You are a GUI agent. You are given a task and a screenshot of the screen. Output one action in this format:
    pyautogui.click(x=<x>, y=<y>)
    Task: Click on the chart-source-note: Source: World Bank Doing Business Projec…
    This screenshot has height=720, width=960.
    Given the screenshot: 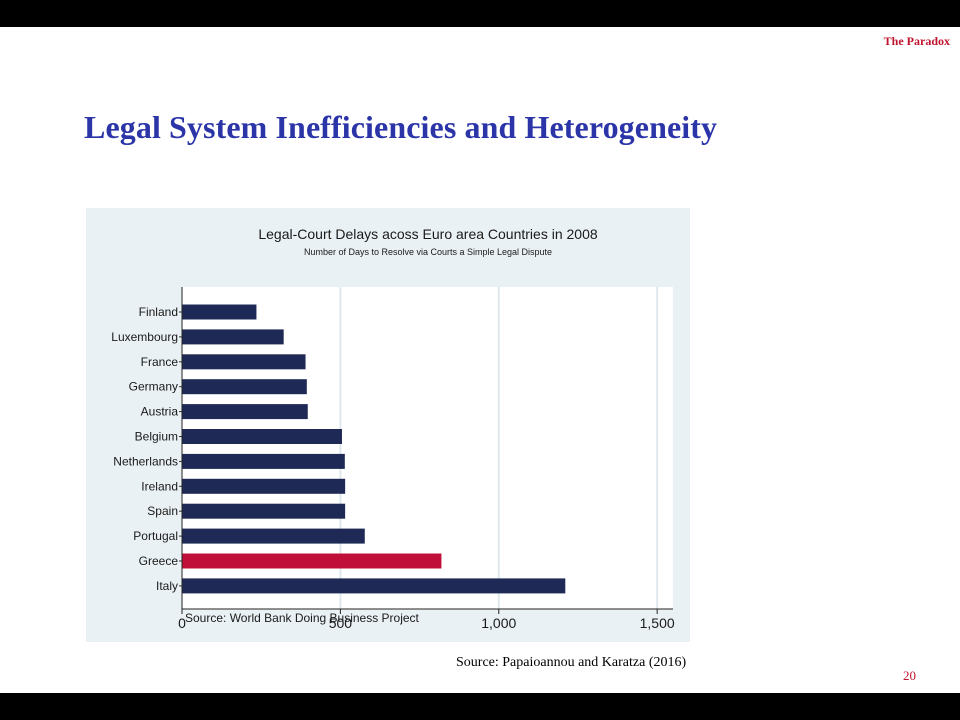 What is the action you would take?
    pyautogui.click(x=302, y=618)
    